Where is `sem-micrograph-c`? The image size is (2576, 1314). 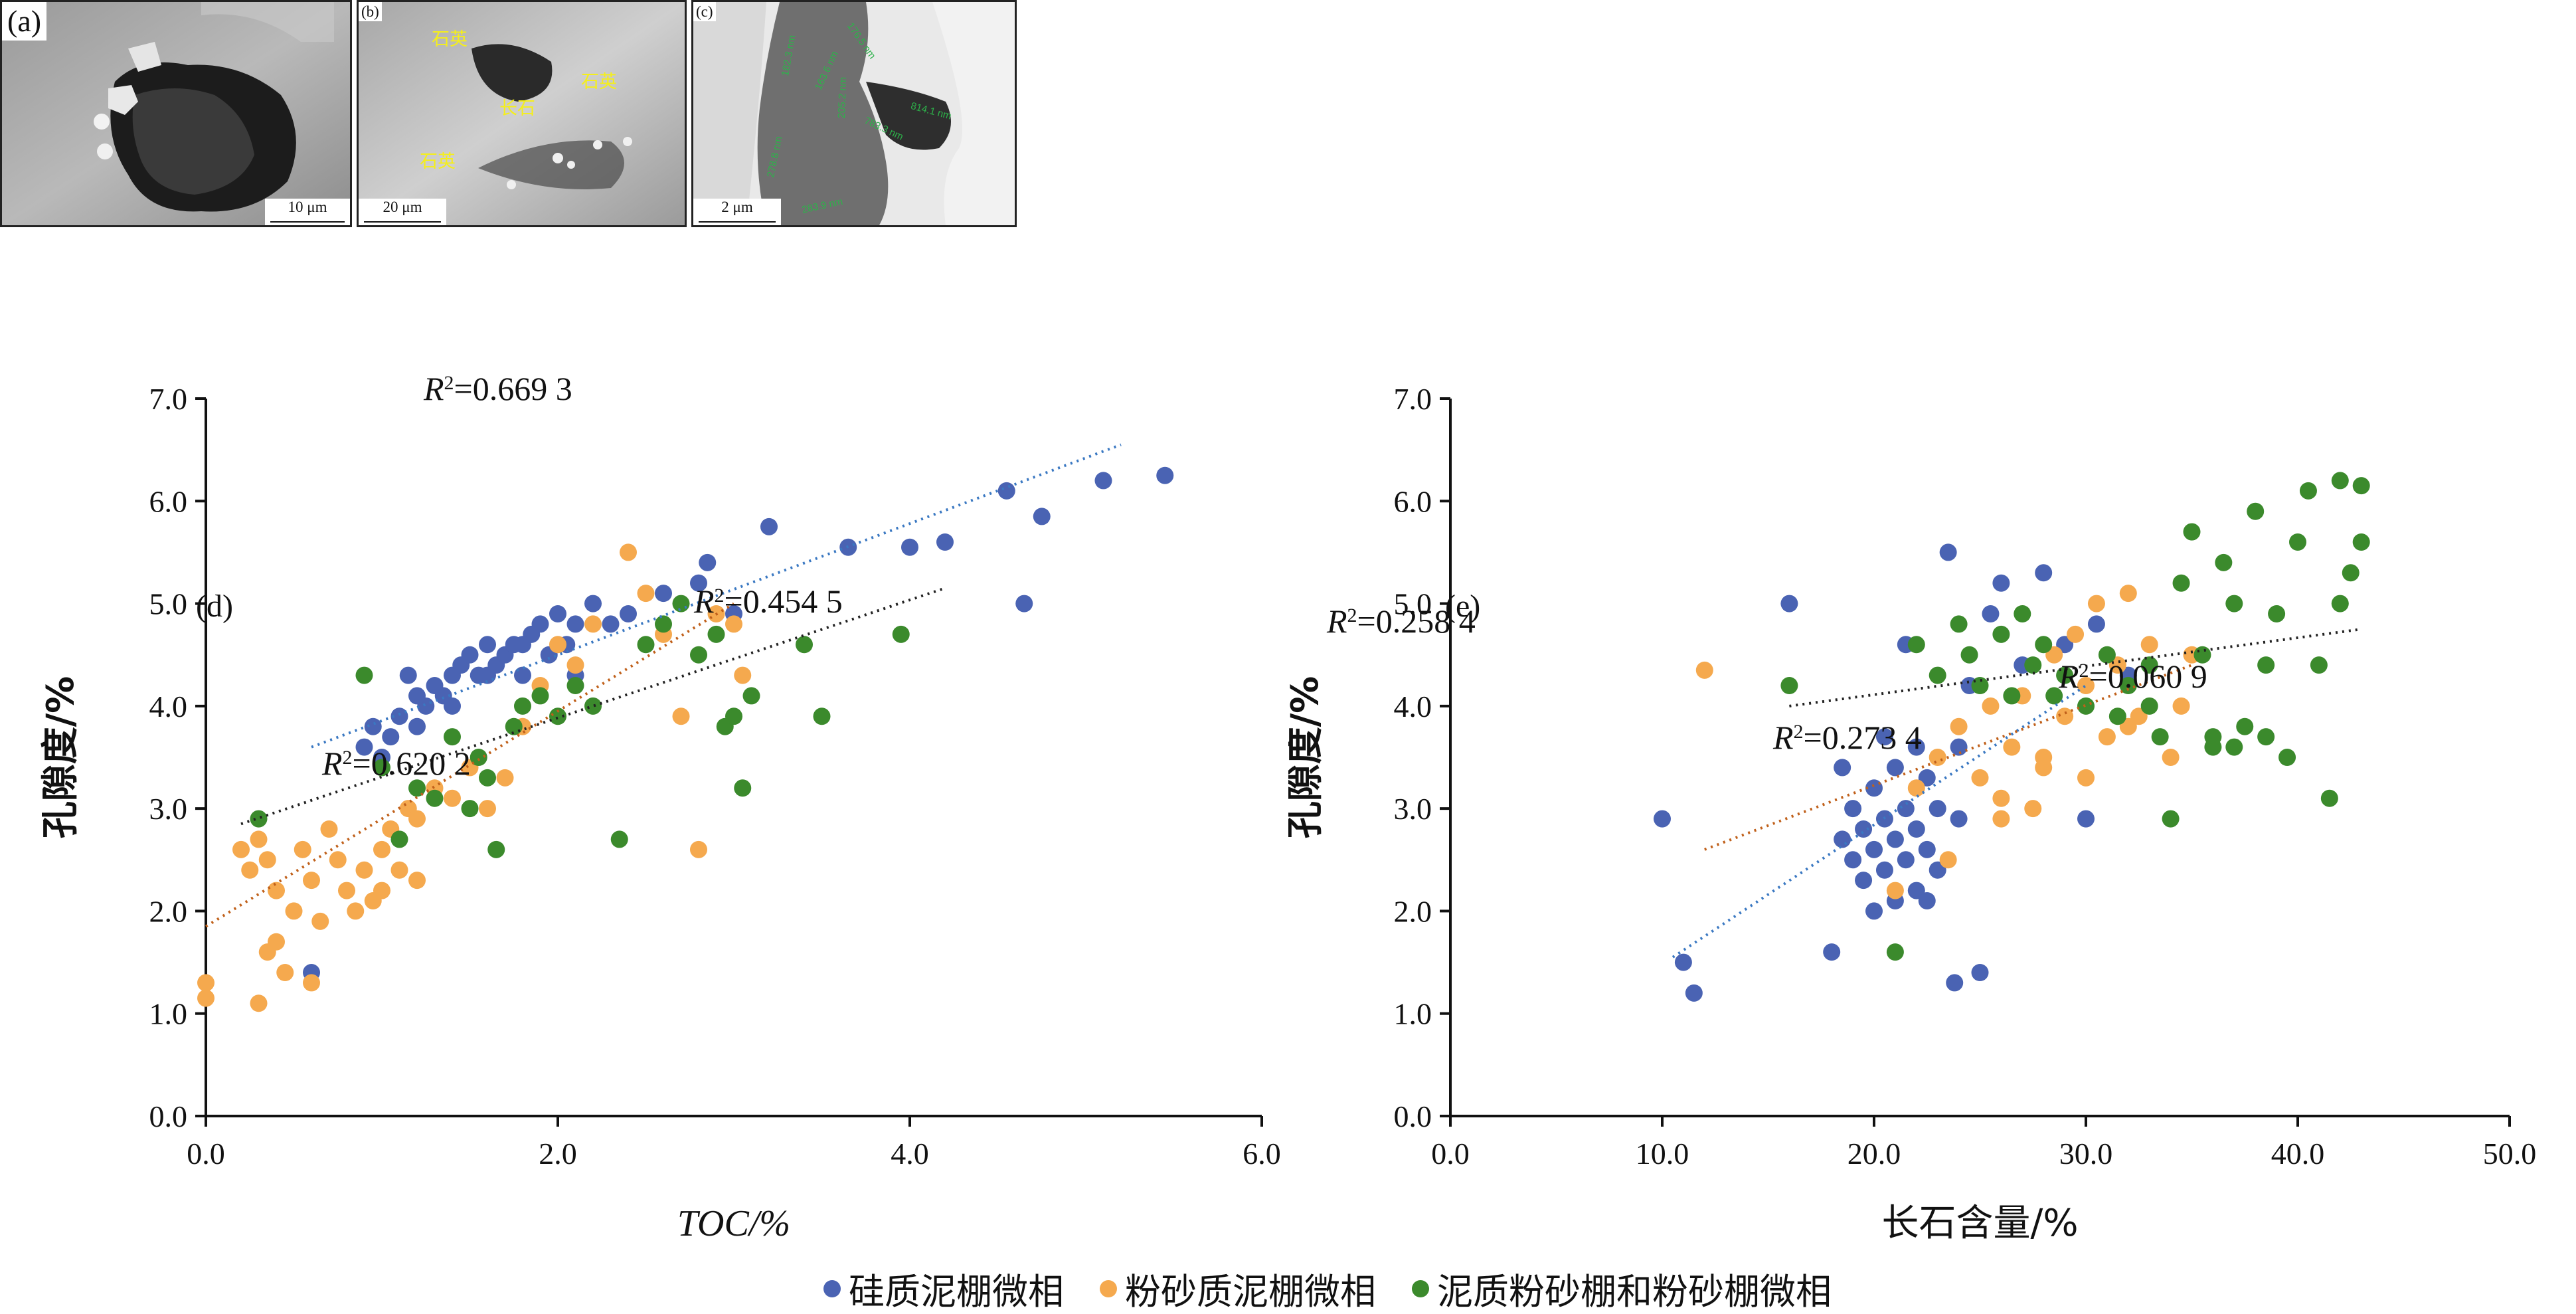
sem-micrograph-c is located at coordinates (854, 113).